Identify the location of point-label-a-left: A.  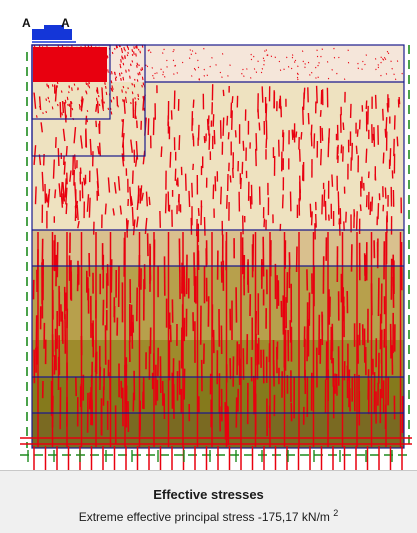
(26, 23).